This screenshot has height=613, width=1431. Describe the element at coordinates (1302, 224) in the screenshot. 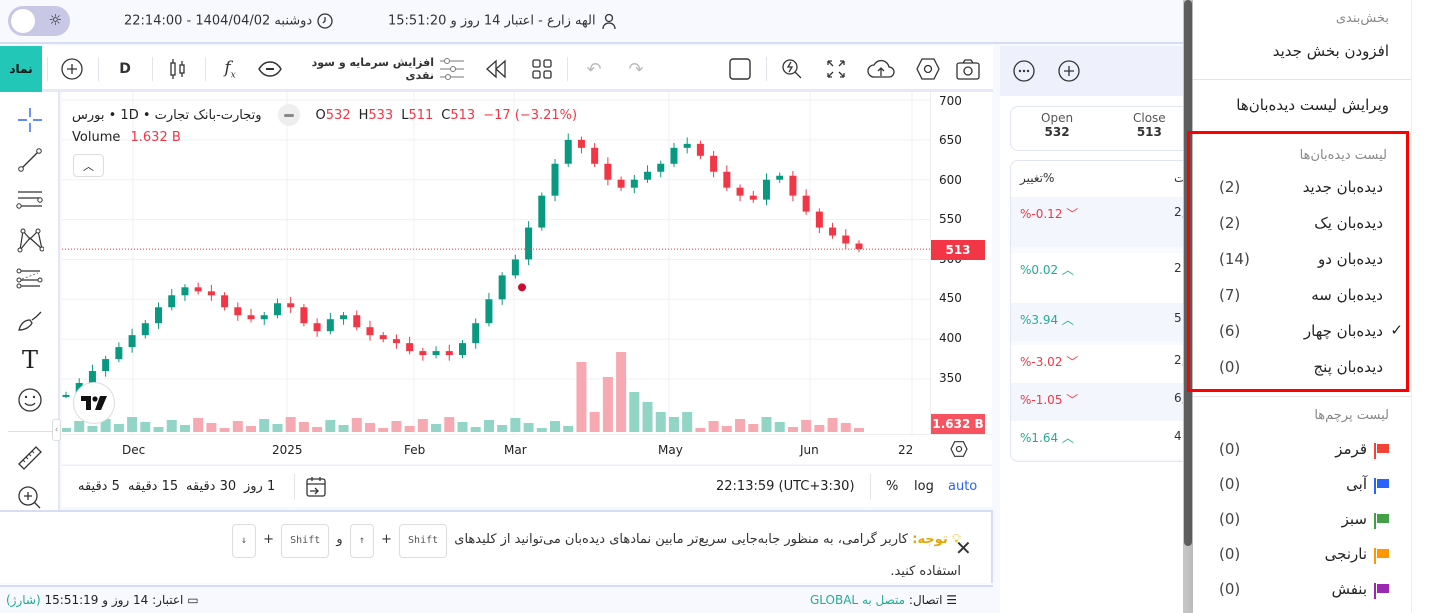

I see `watchlist-menu-item: دیده‌بان یک (2)` at that location.